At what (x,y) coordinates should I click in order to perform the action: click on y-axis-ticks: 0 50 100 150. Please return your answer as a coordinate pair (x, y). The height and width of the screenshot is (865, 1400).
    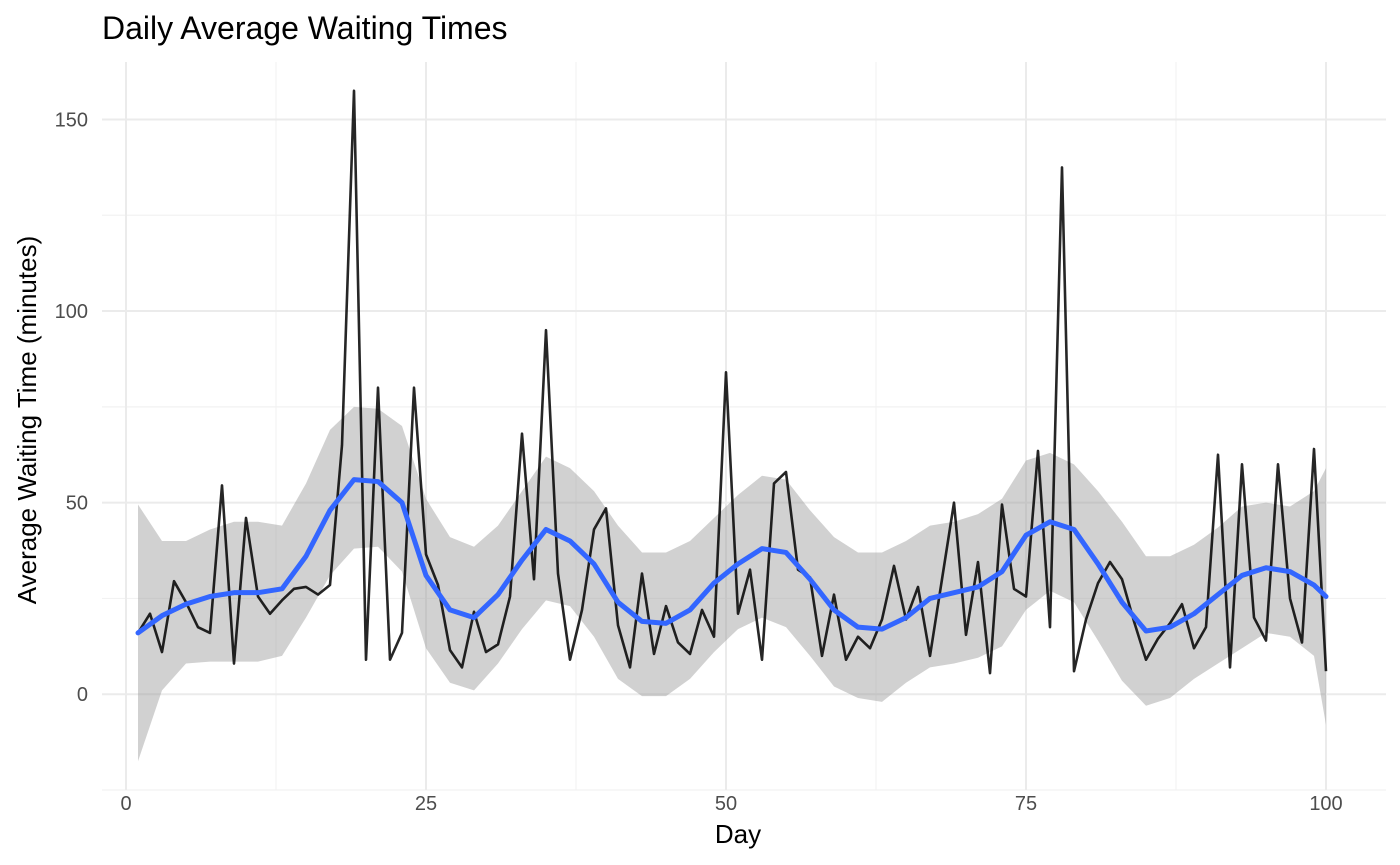
    Looking at the image, I should click on (71, 407).